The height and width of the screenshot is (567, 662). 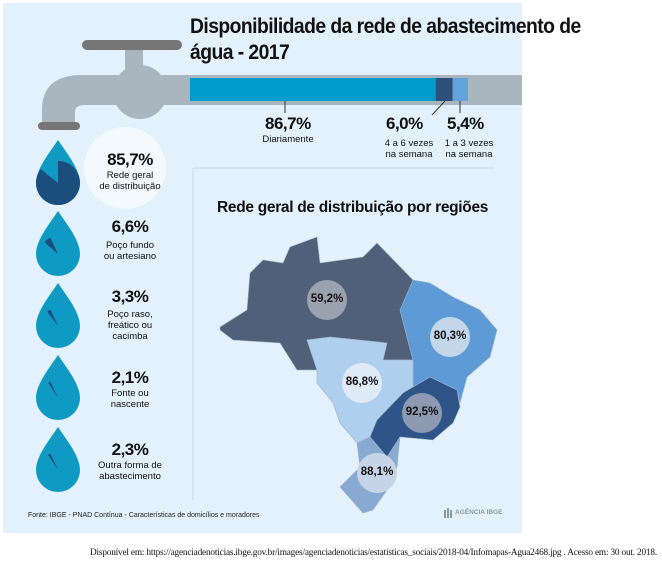 I want to click on circle-norte, so click(x=327, y=300).